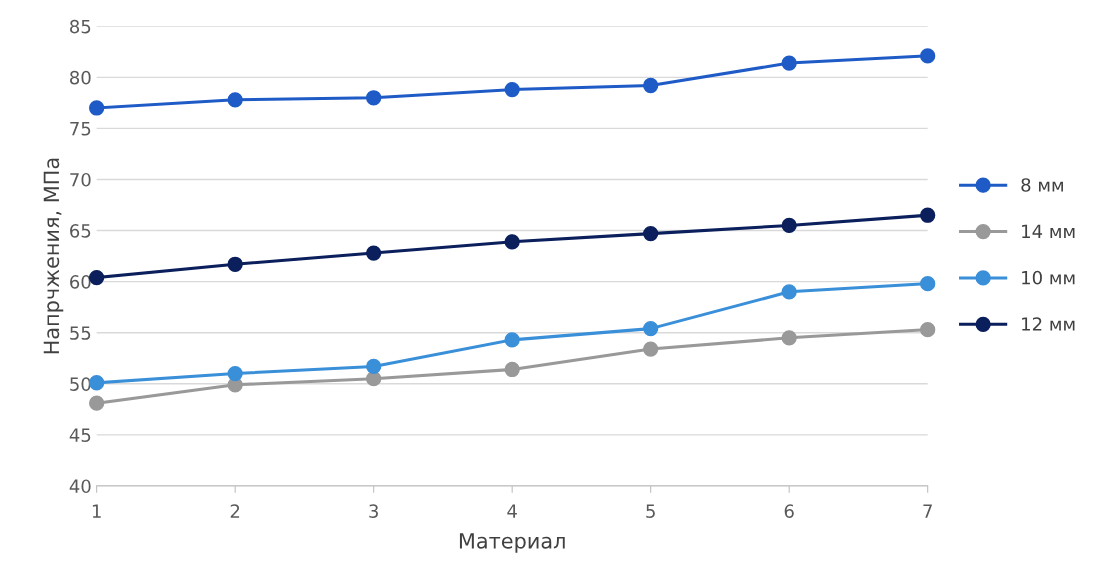  What do you see at coordinates (1048, 231) in the screenshot?
I see `legend-label: 14 мм` at bounding box center [1048, 231].